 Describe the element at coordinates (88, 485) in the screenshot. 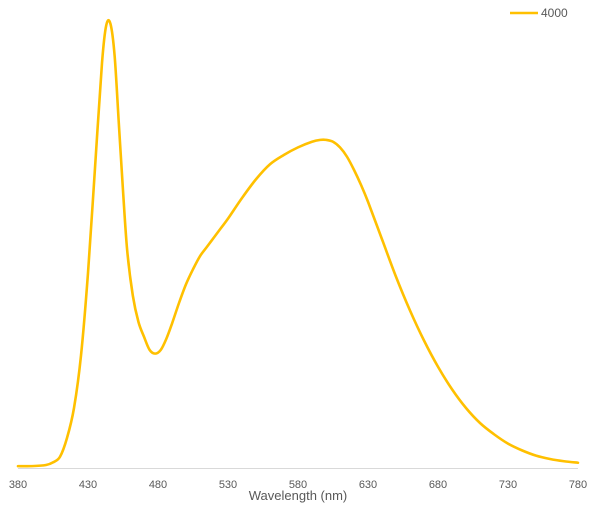

I see `x-tick-label-430: 430` at that location.